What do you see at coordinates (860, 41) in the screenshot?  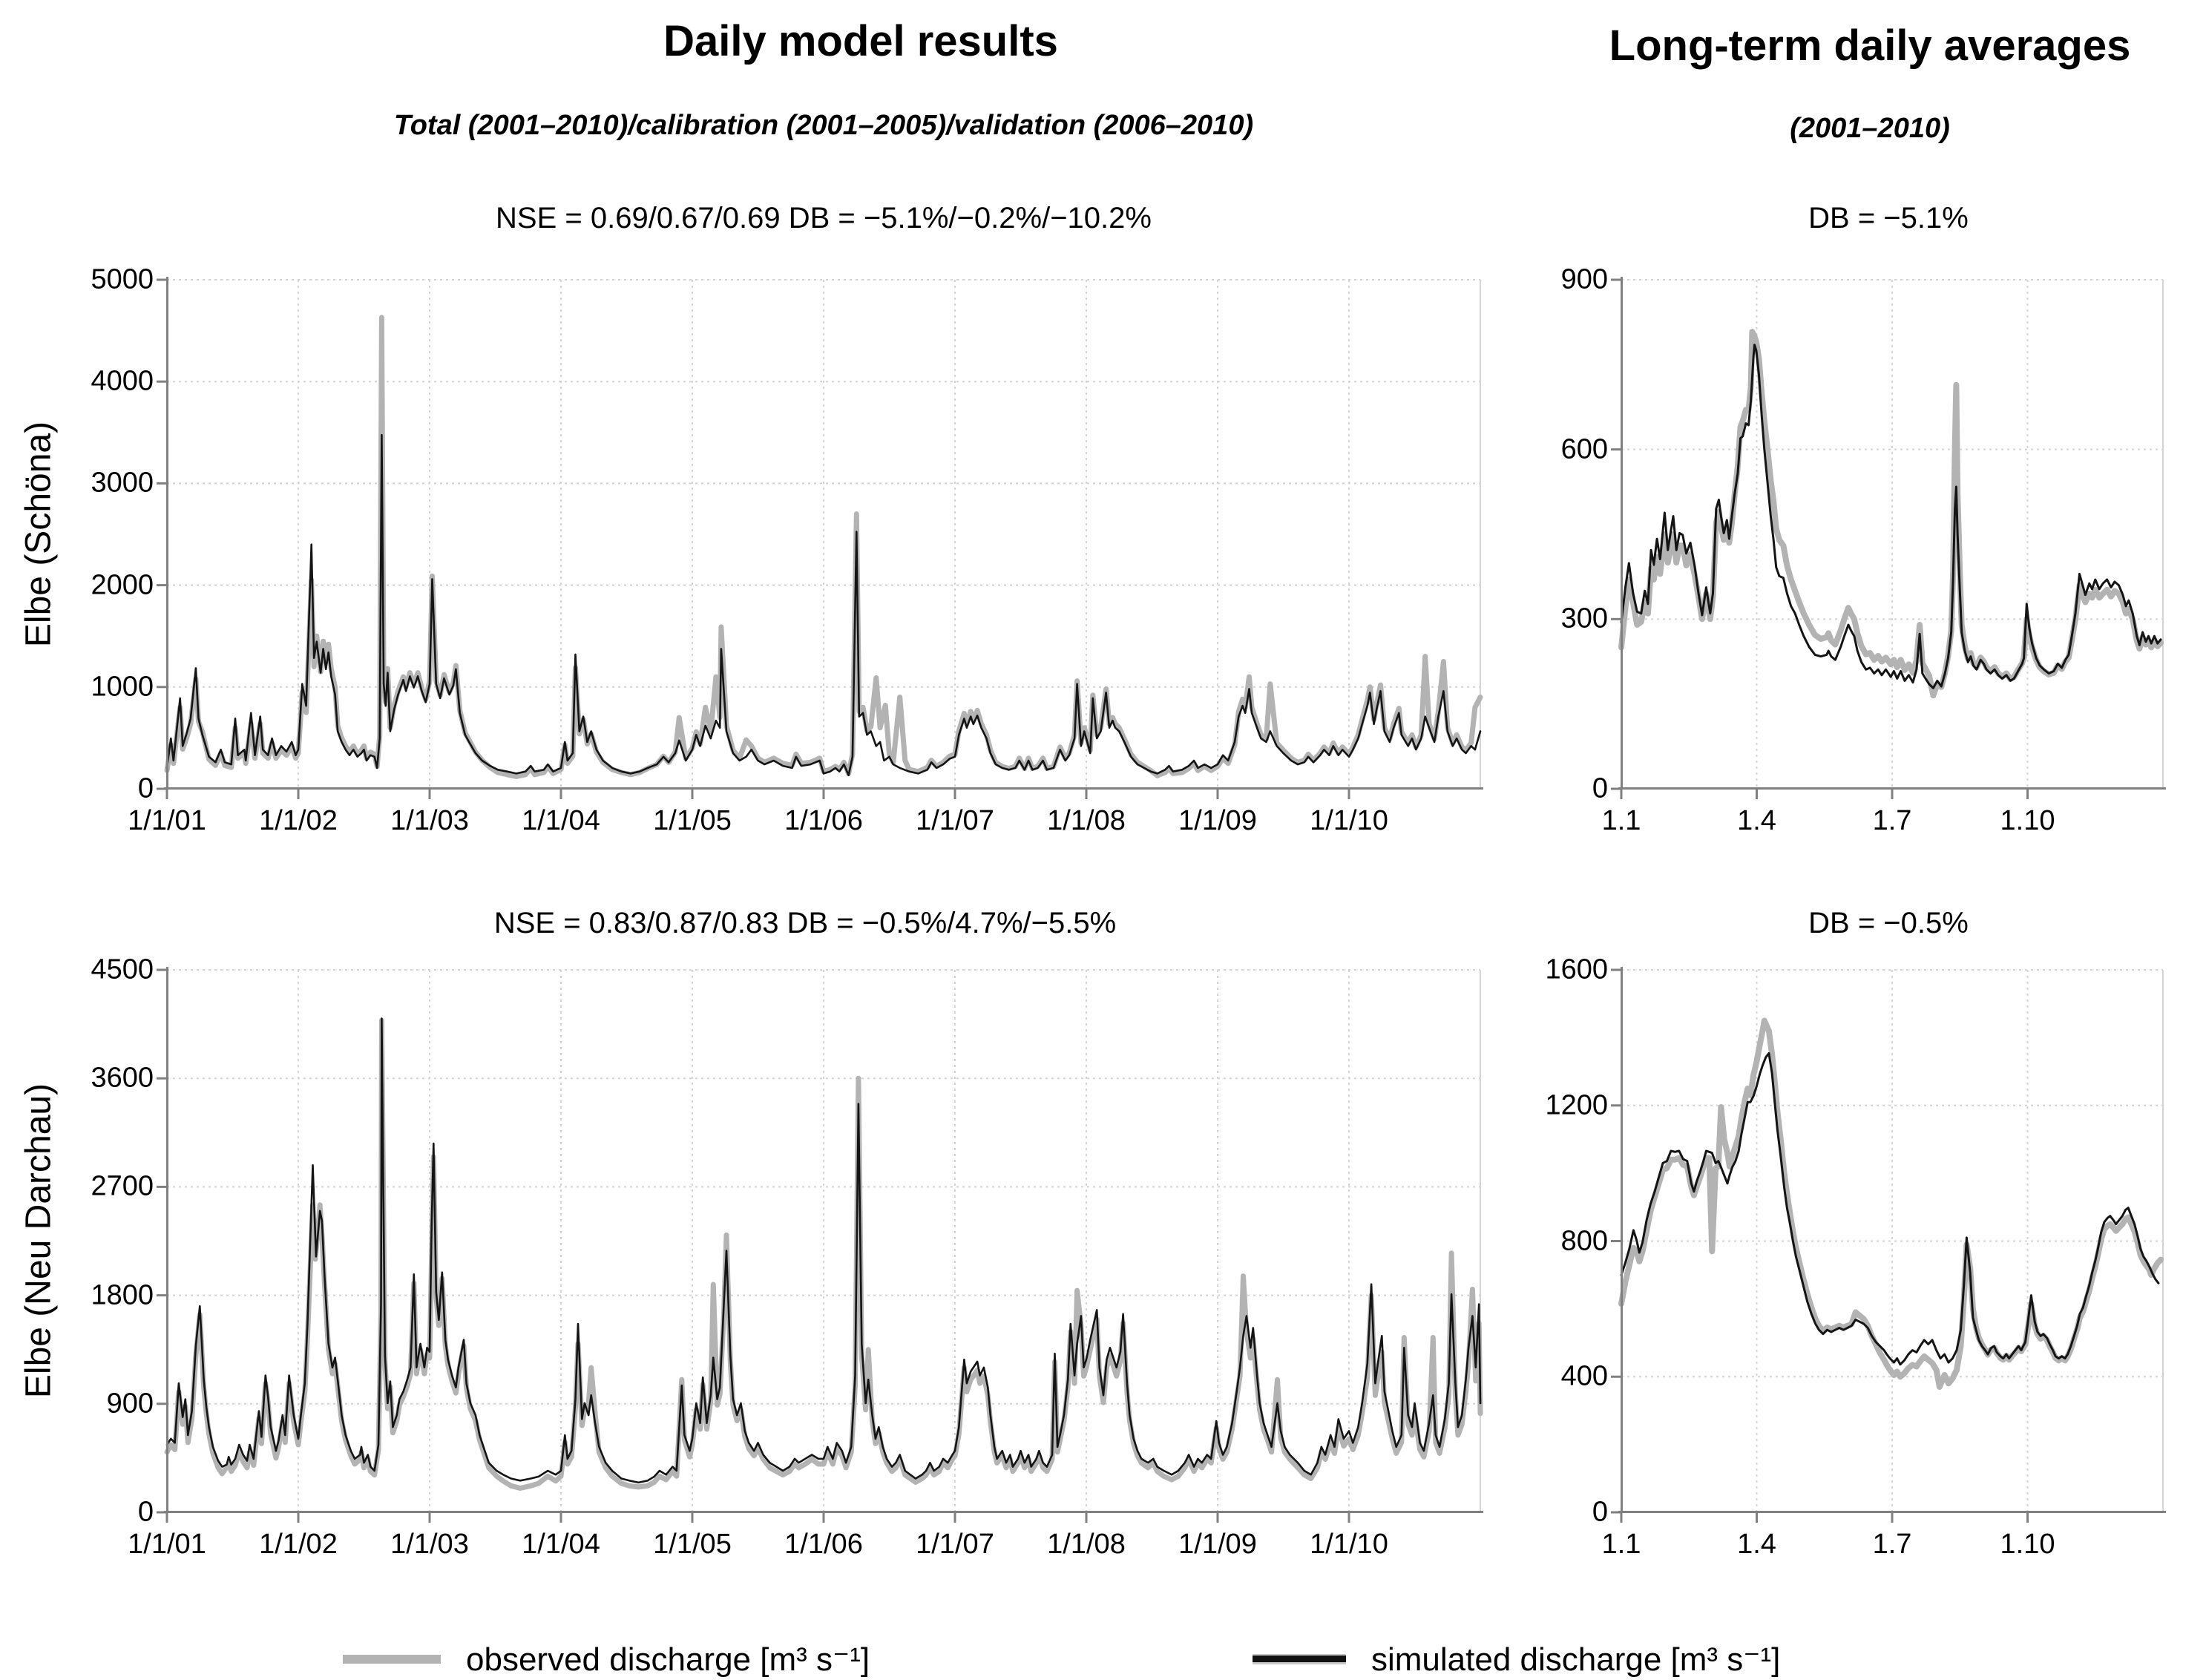 I see `left-column-title: Daily model results` at bounding box center [860, 41].